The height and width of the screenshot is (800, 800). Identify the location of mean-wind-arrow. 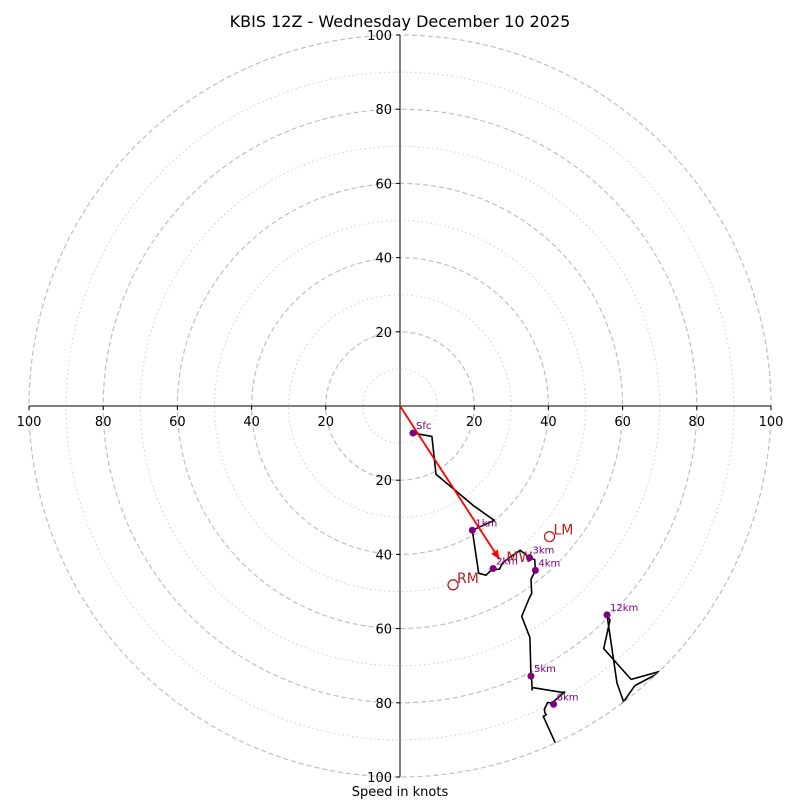
(450, 482).